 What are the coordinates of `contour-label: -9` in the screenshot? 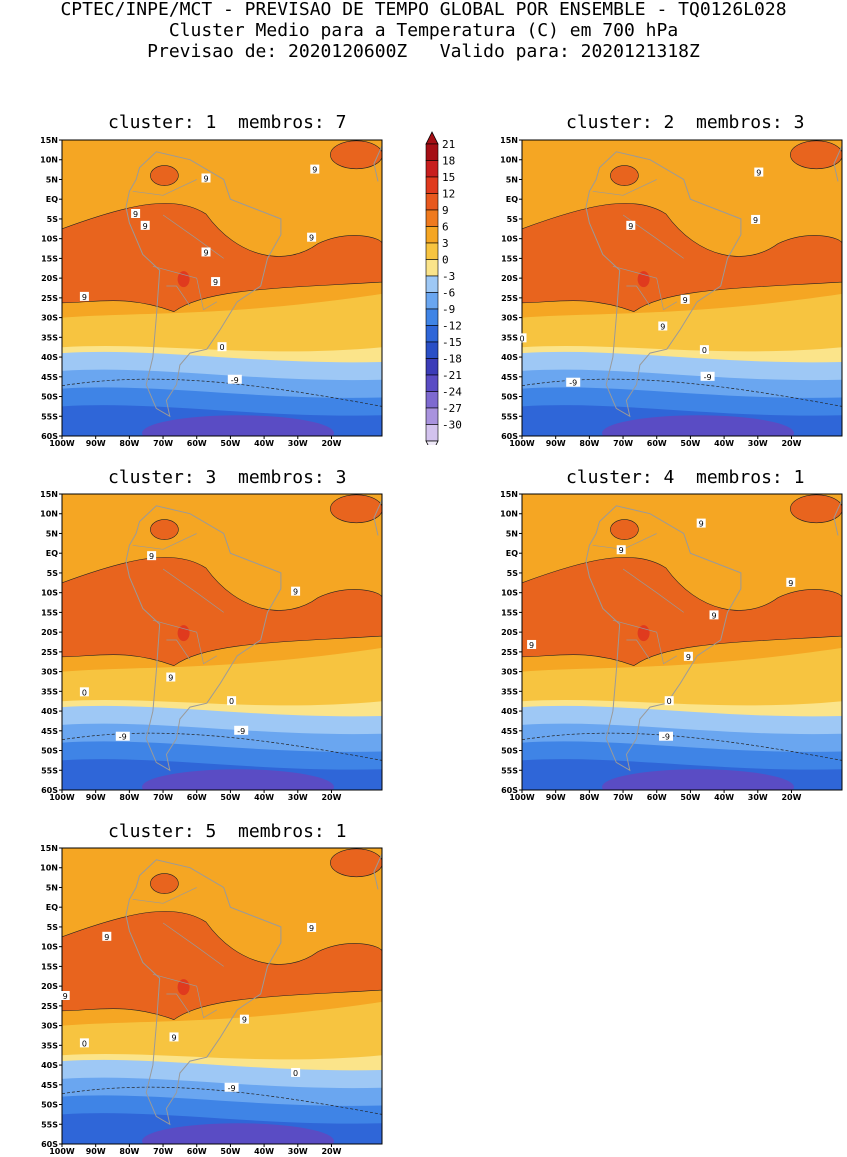 It's located at (241, 731).